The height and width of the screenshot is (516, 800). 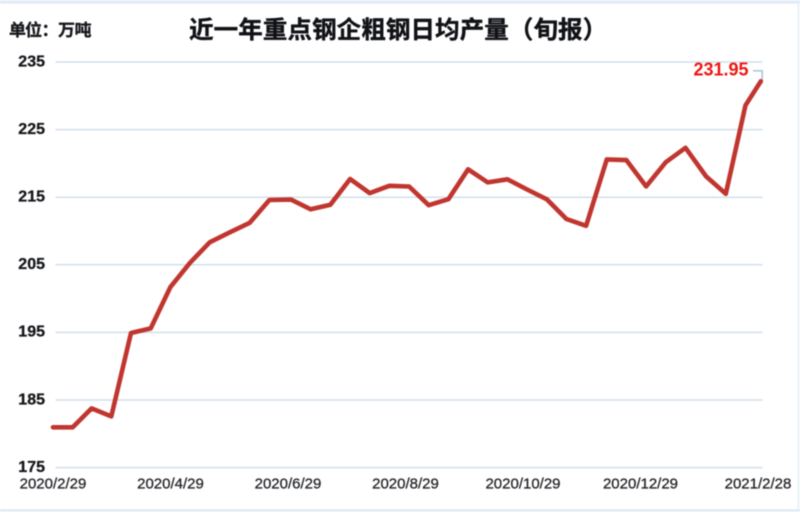 What do you see at coordinates (53, 484) in the screenshot?
I see `svg-text: 2020/2/29` at bounding box center [53, 484].